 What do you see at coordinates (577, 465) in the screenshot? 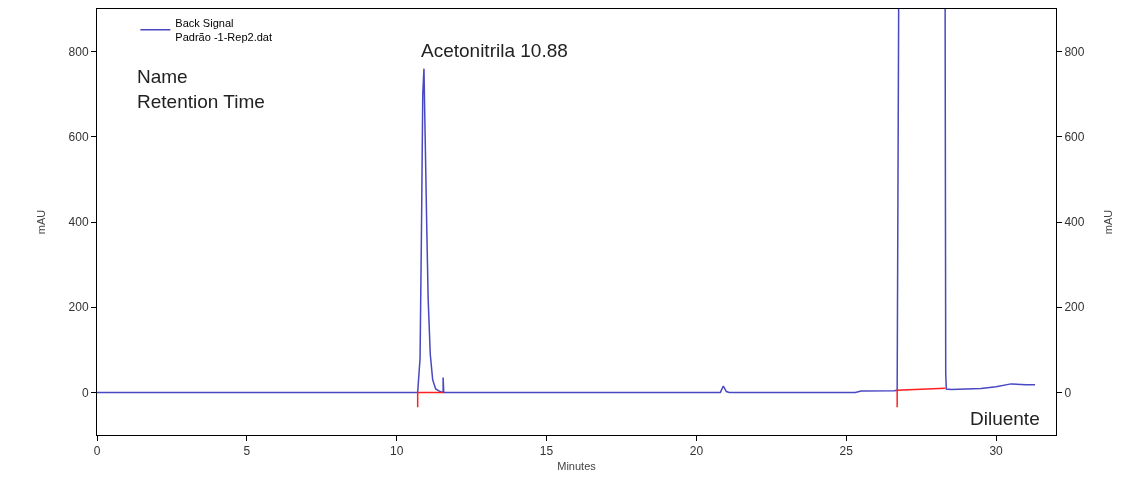
I see `x-axis-title: Minutes` at bounding box center [577, 465].